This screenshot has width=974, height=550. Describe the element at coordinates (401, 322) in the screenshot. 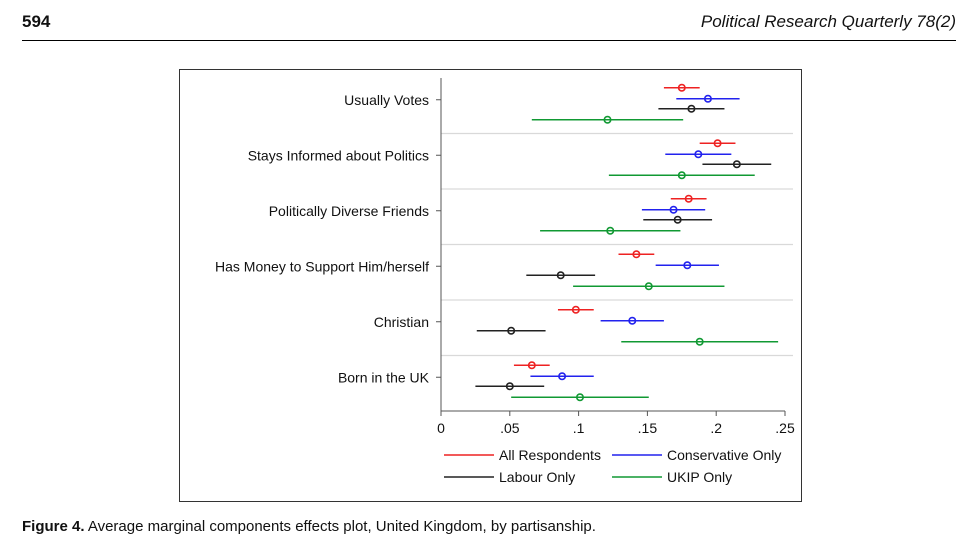

I see `y-tick-label: Christian` at that location.